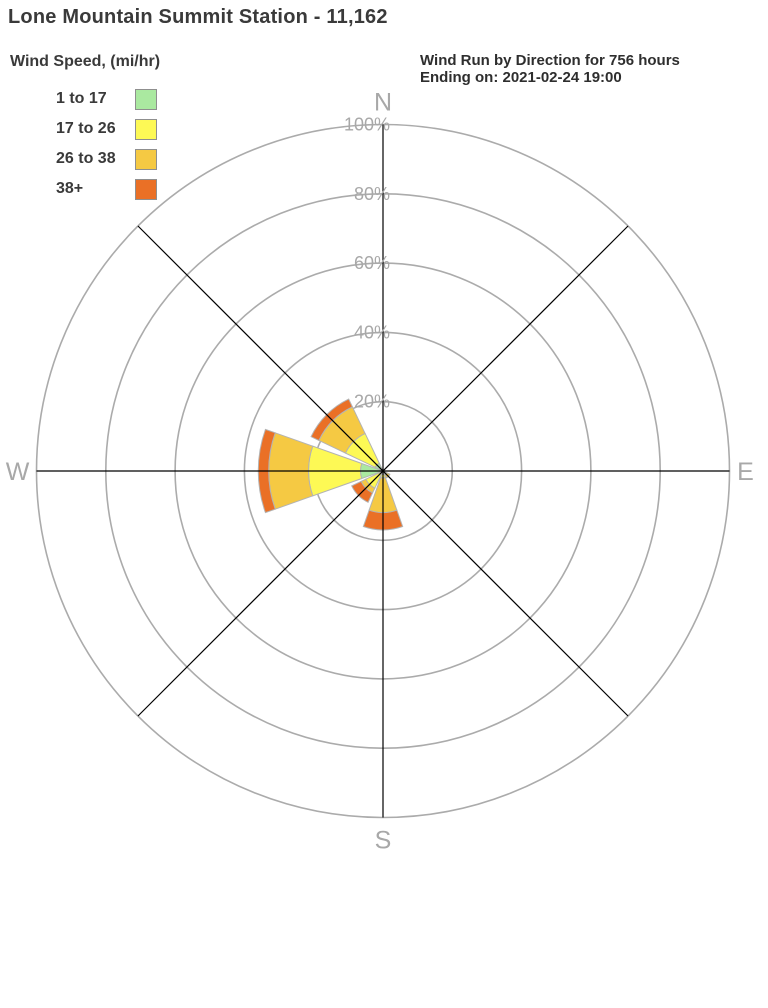 The height and width of the screenshot is (1008, 768). Describe the element at coordinates (81, 98) in the screenshot. I see `legend-label-1-to-17: 1 to 17` at that location.